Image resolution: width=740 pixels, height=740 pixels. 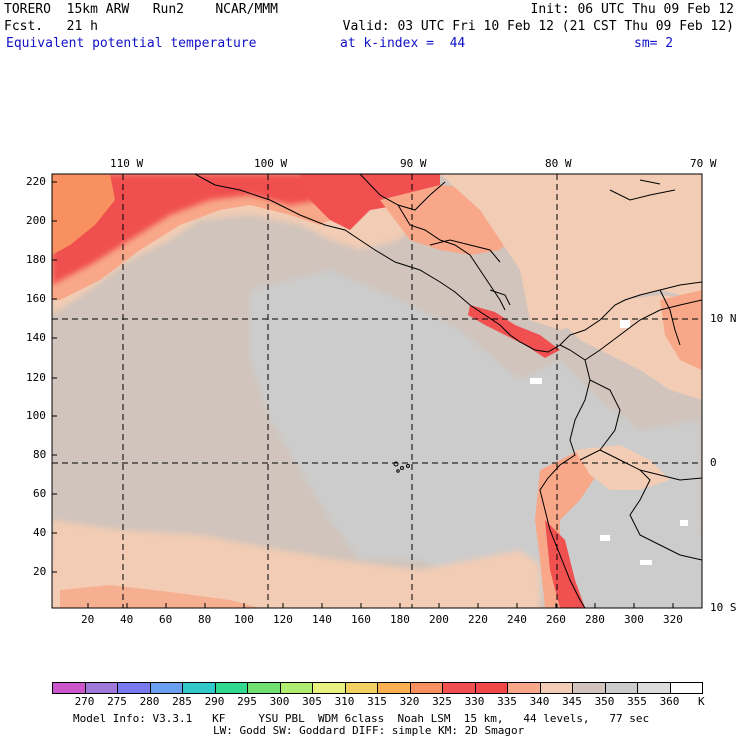 I want to click on colorbar-level-label: 325, so click(x=442, y=701).